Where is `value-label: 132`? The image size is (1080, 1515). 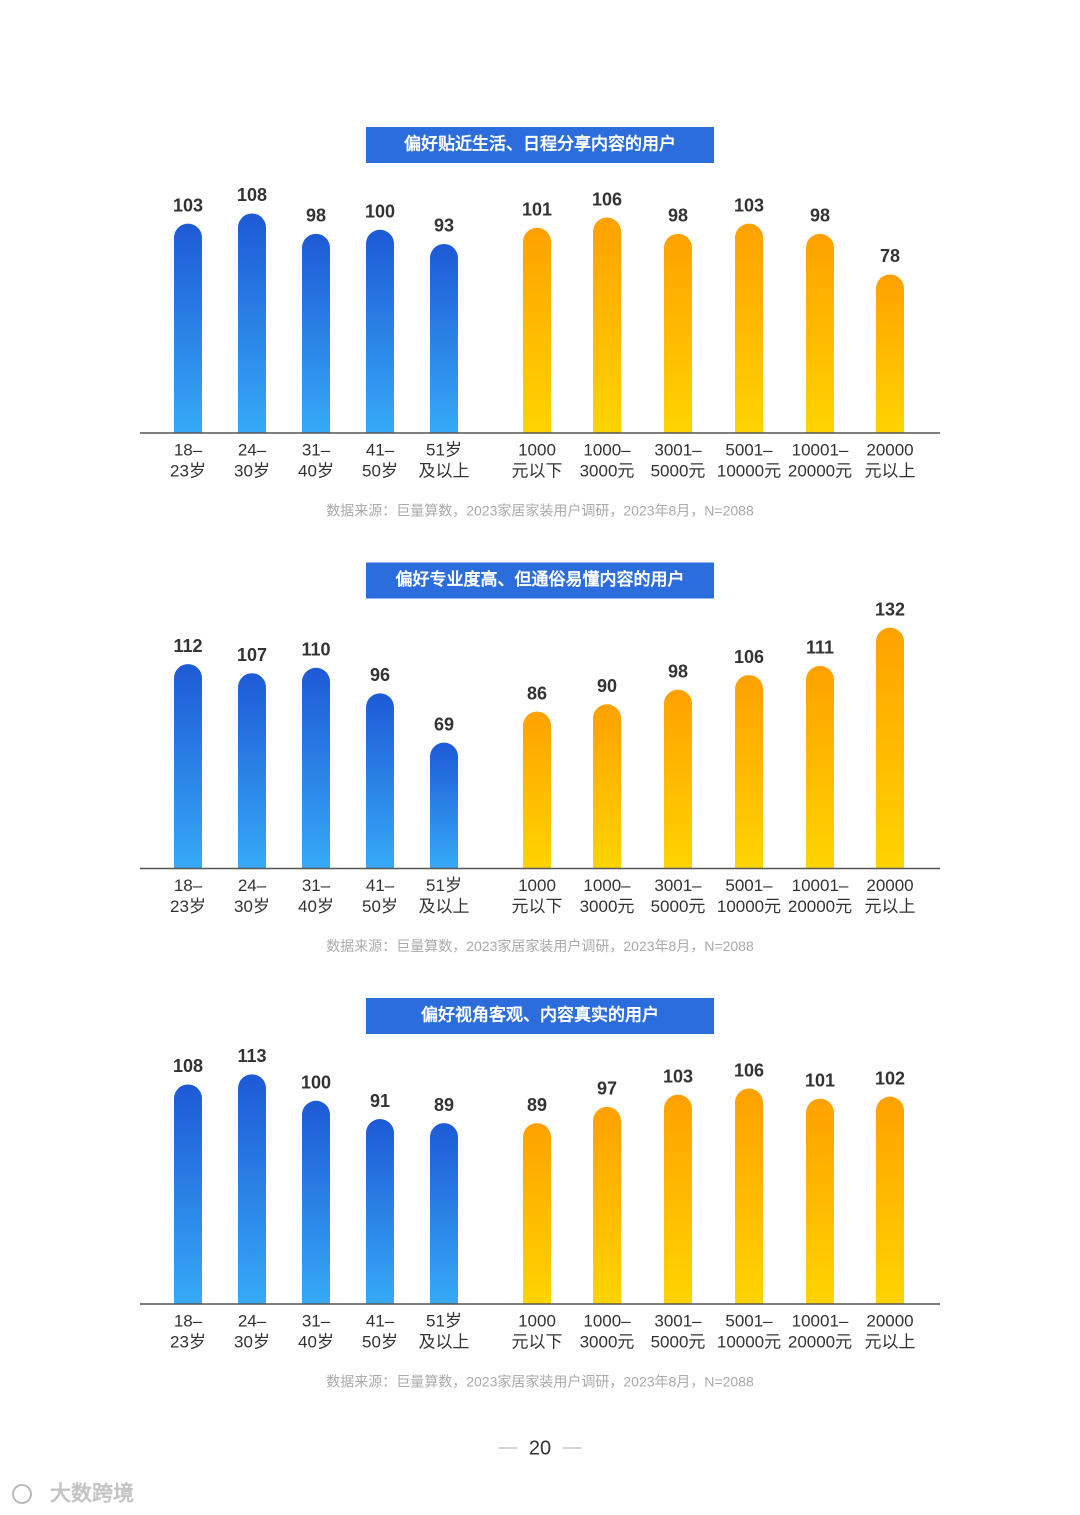 value-label: 132 is located at coordinates (890, 609).